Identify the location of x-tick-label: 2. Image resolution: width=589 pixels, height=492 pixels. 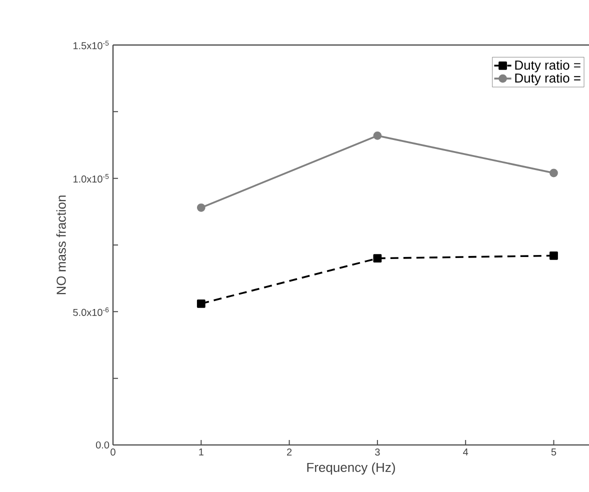
(289, 452).